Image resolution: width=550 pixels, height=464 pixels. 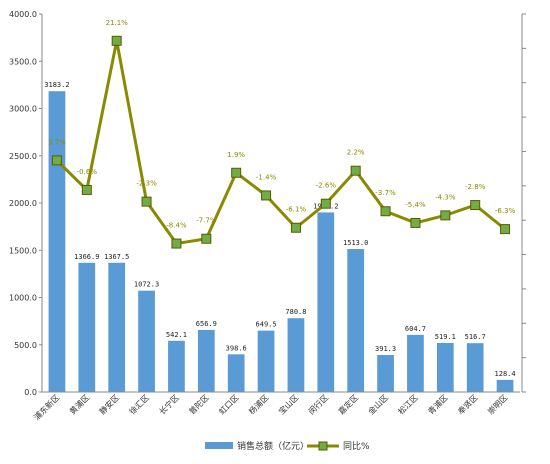 What do you see at coordinates (445, 197) in the screenshot?
I see `yoy-value-label: -4.3%` at bounding box center [445, 197].